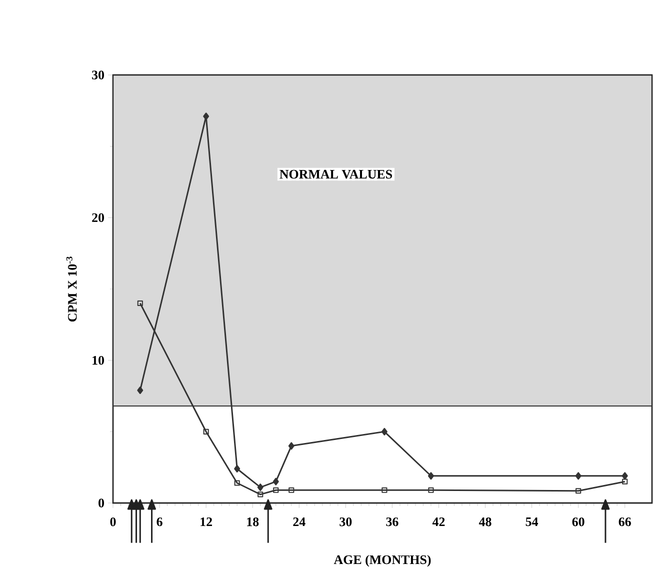 This screenshot has height=584, width=654. I want to click on x-tick-label: 0, so click(113, 521).